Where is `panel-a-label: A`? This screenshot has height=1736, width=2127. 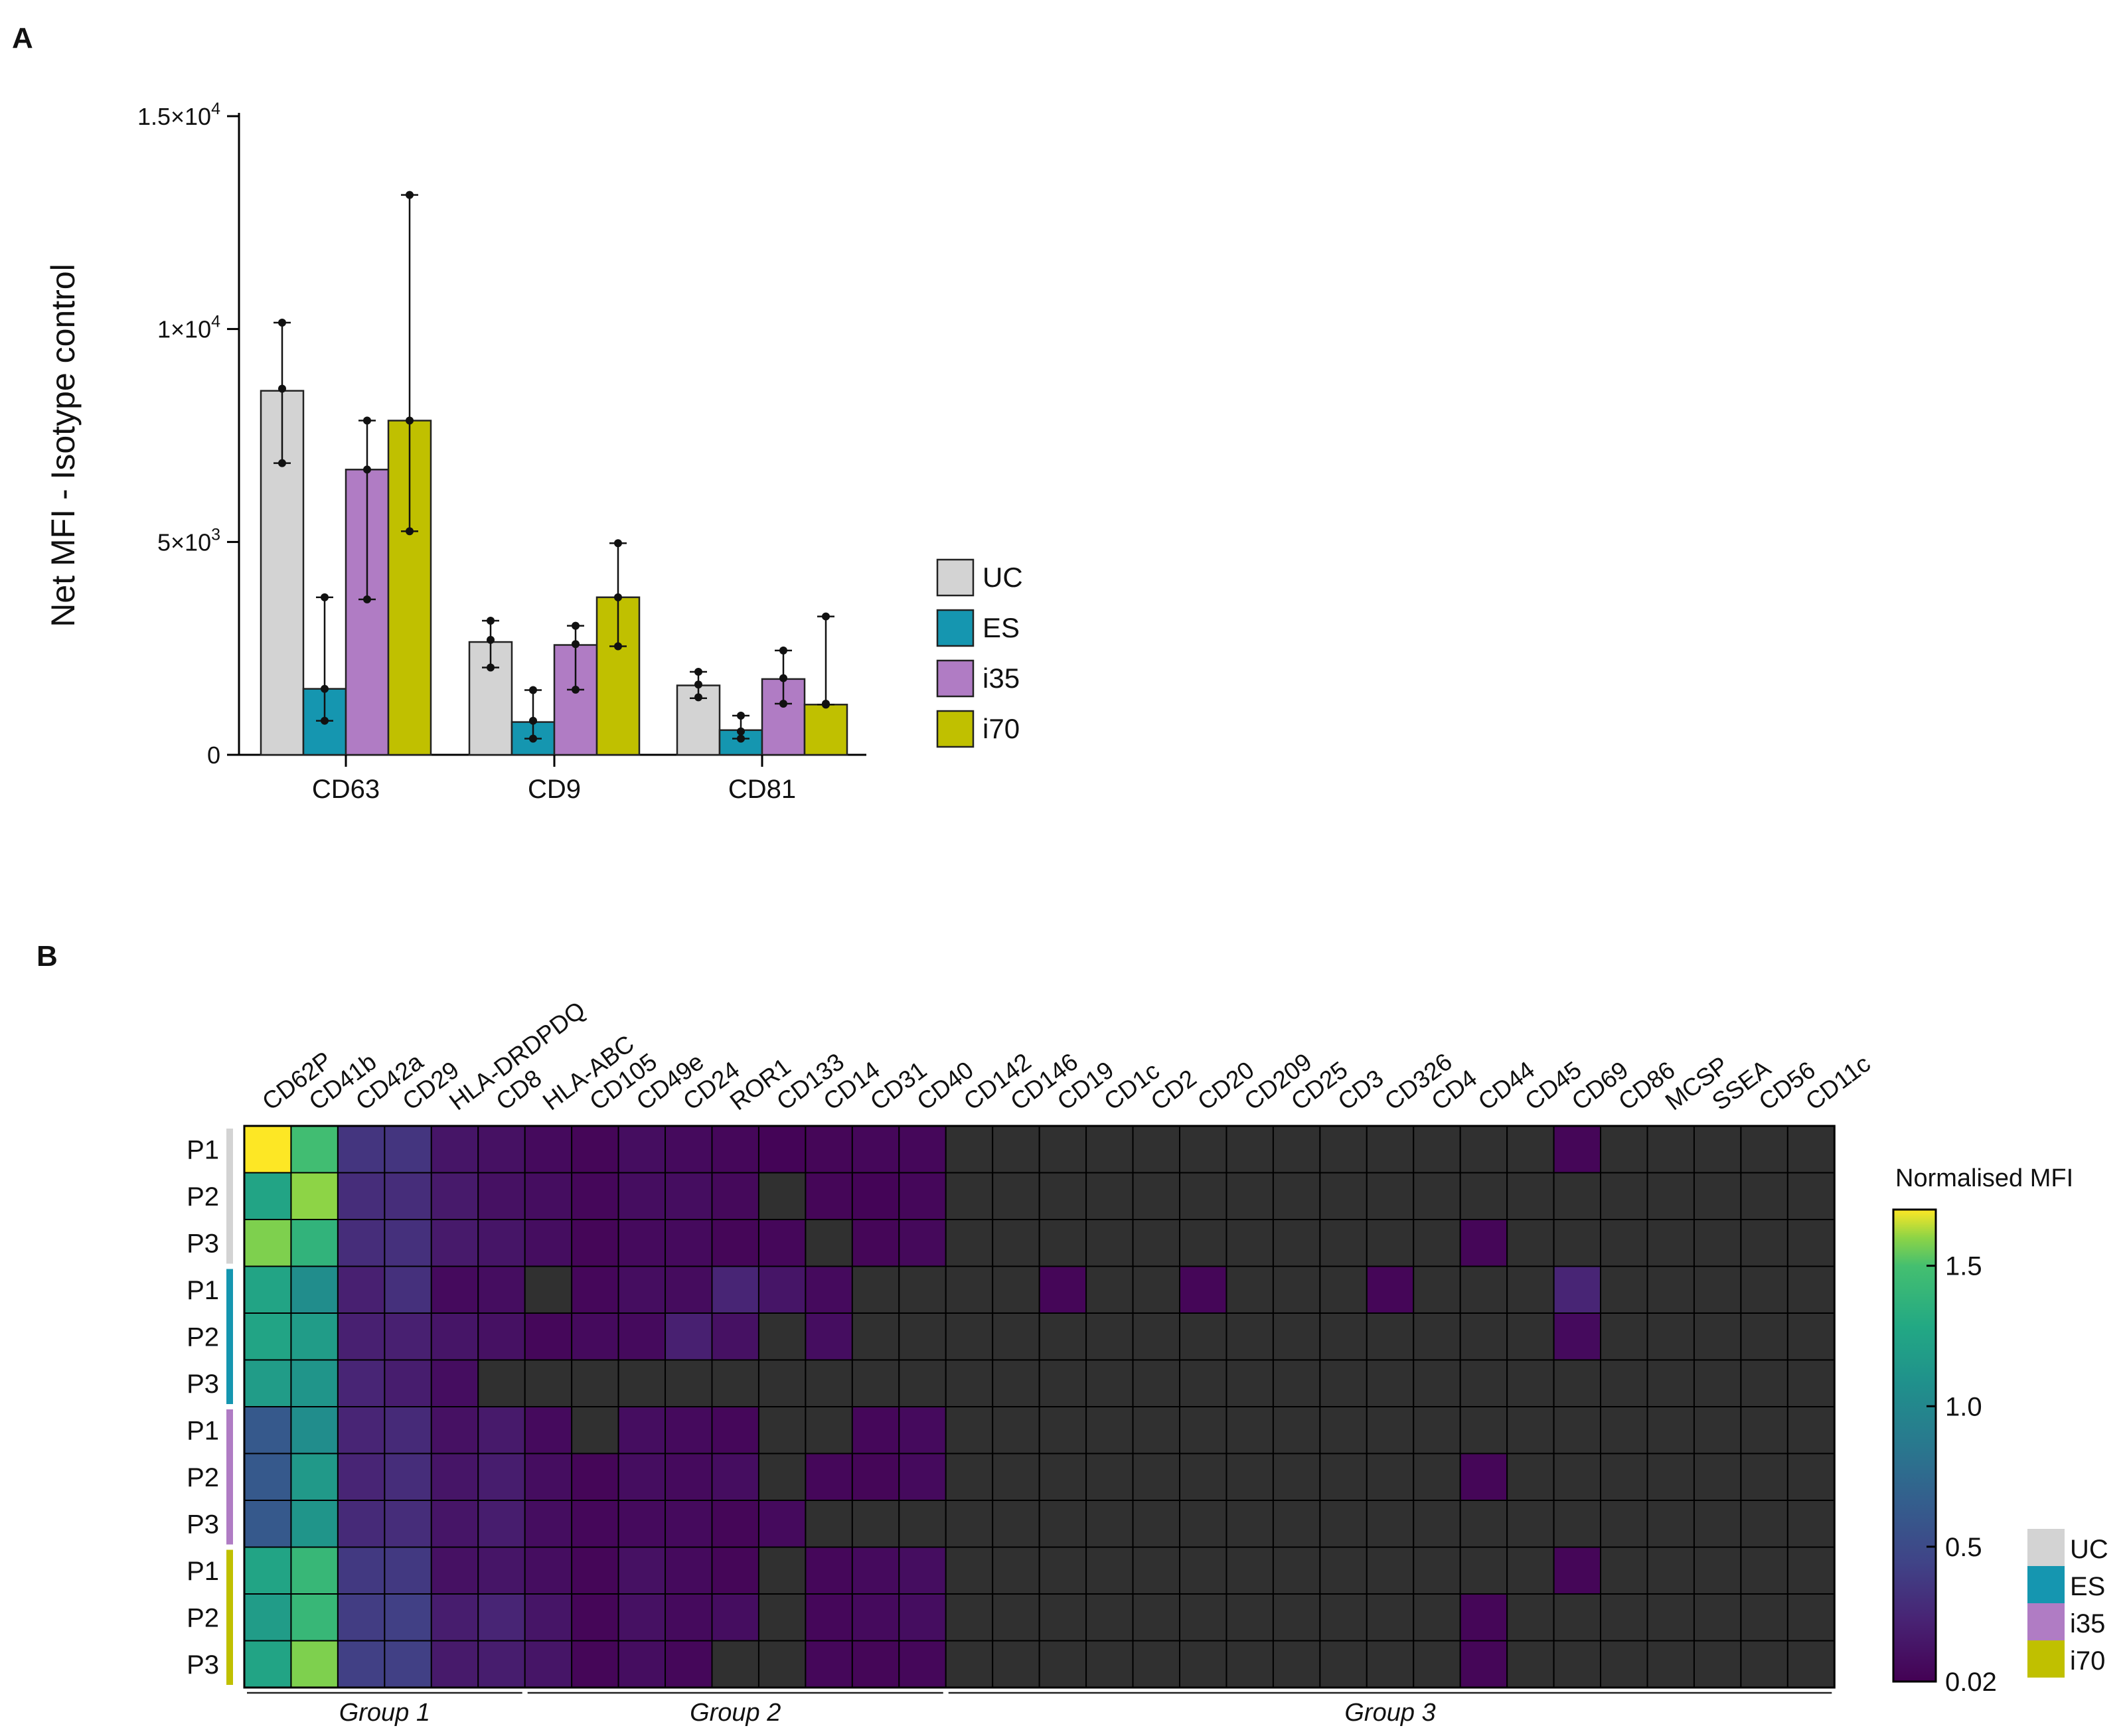 panel-a-label: A is located at coordinates (22, 38).